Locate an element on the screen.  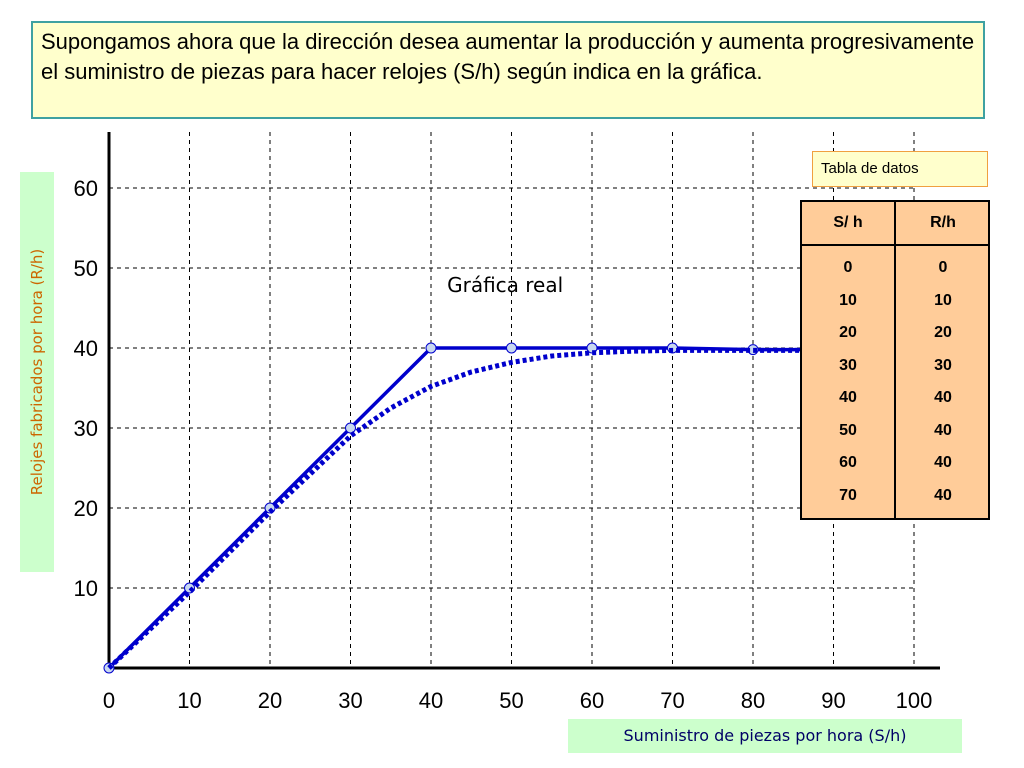
table-column-r: R/h 0 10 20 30 40 40 40 40 is located at coordinates (943, 360).